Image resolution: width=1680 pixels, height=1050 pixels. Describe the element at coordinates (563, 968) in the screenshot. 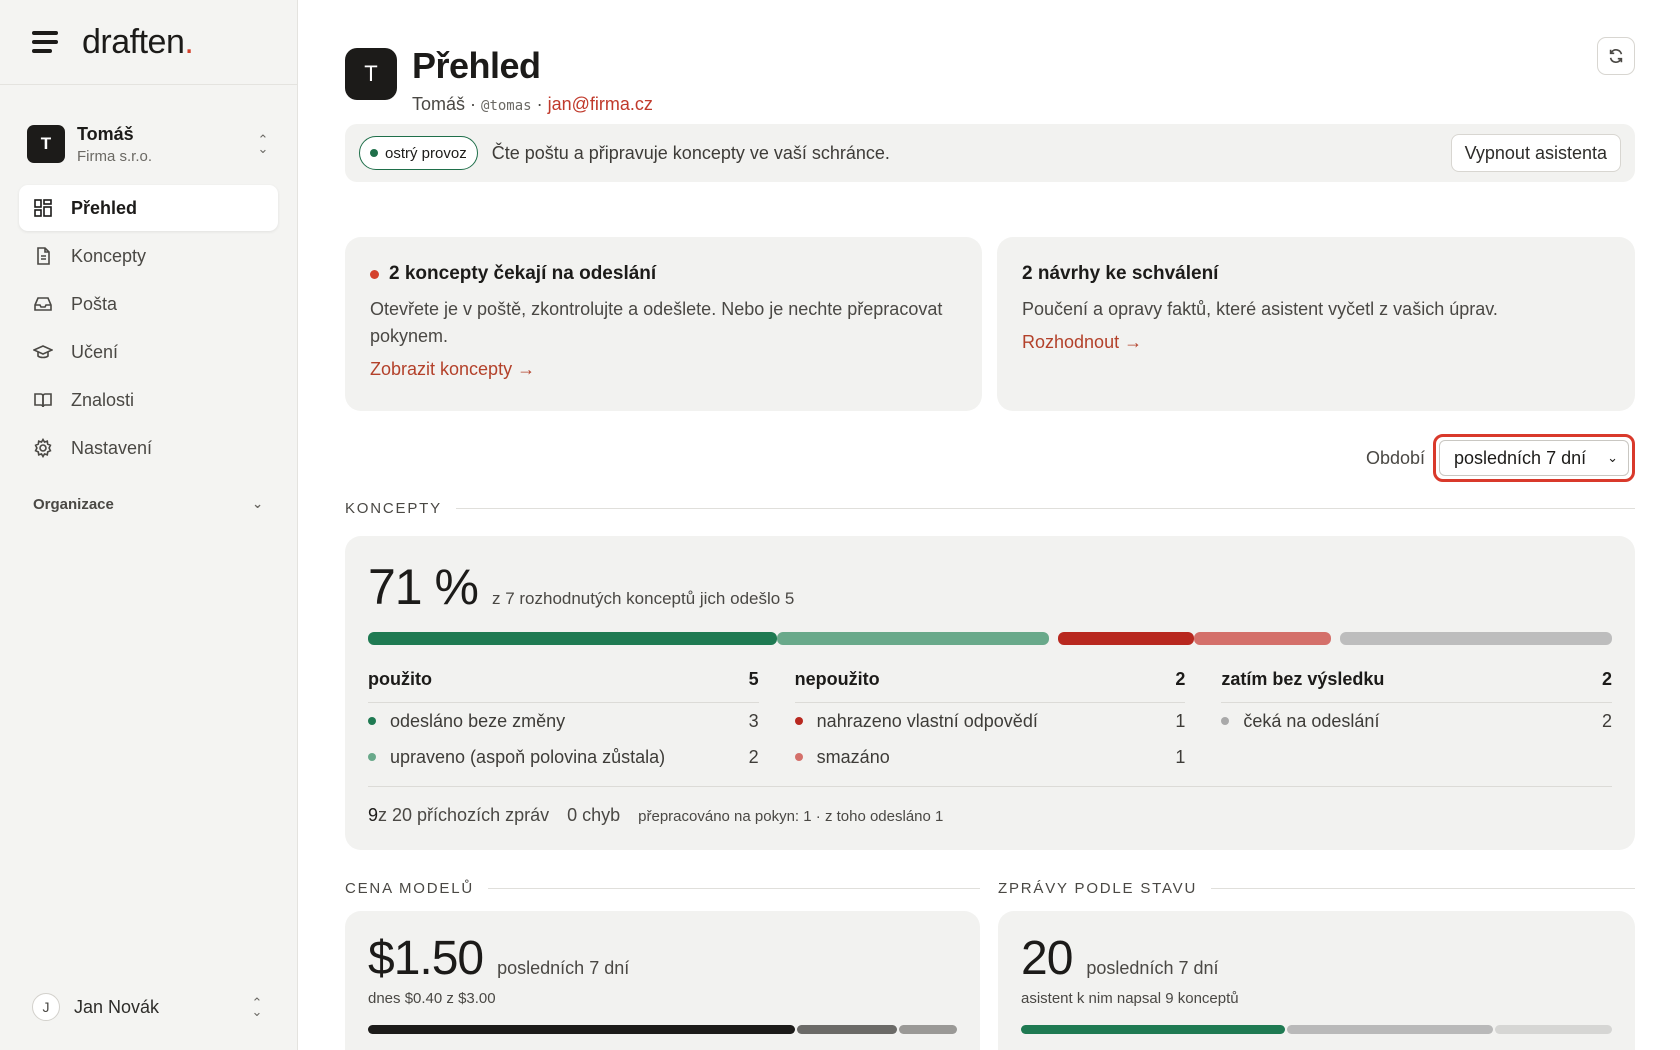

I see `cost-period: posledních 7 dní` at that location.